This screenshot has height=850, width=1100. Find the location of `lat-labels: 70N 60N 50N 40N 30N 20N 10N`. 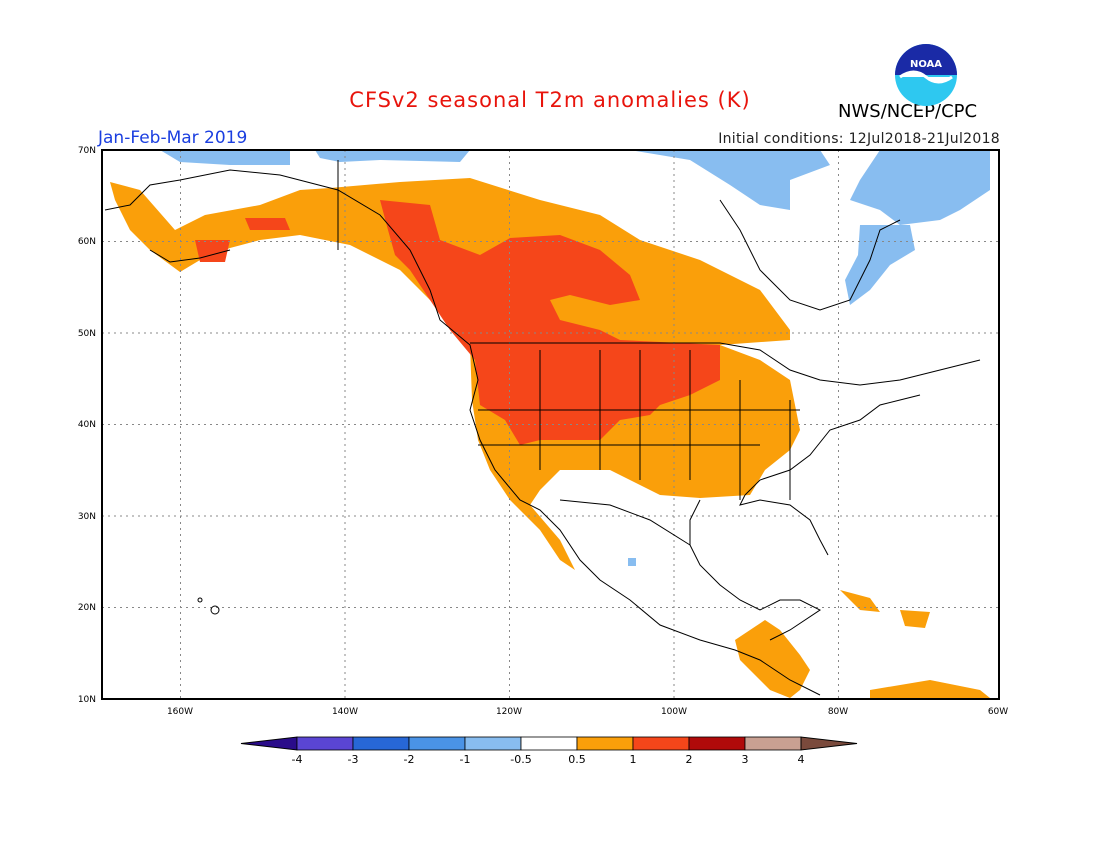

lat-labels: 70N 60N 50N 40N 30N 20N 10N is located at coordinates (87, 425).